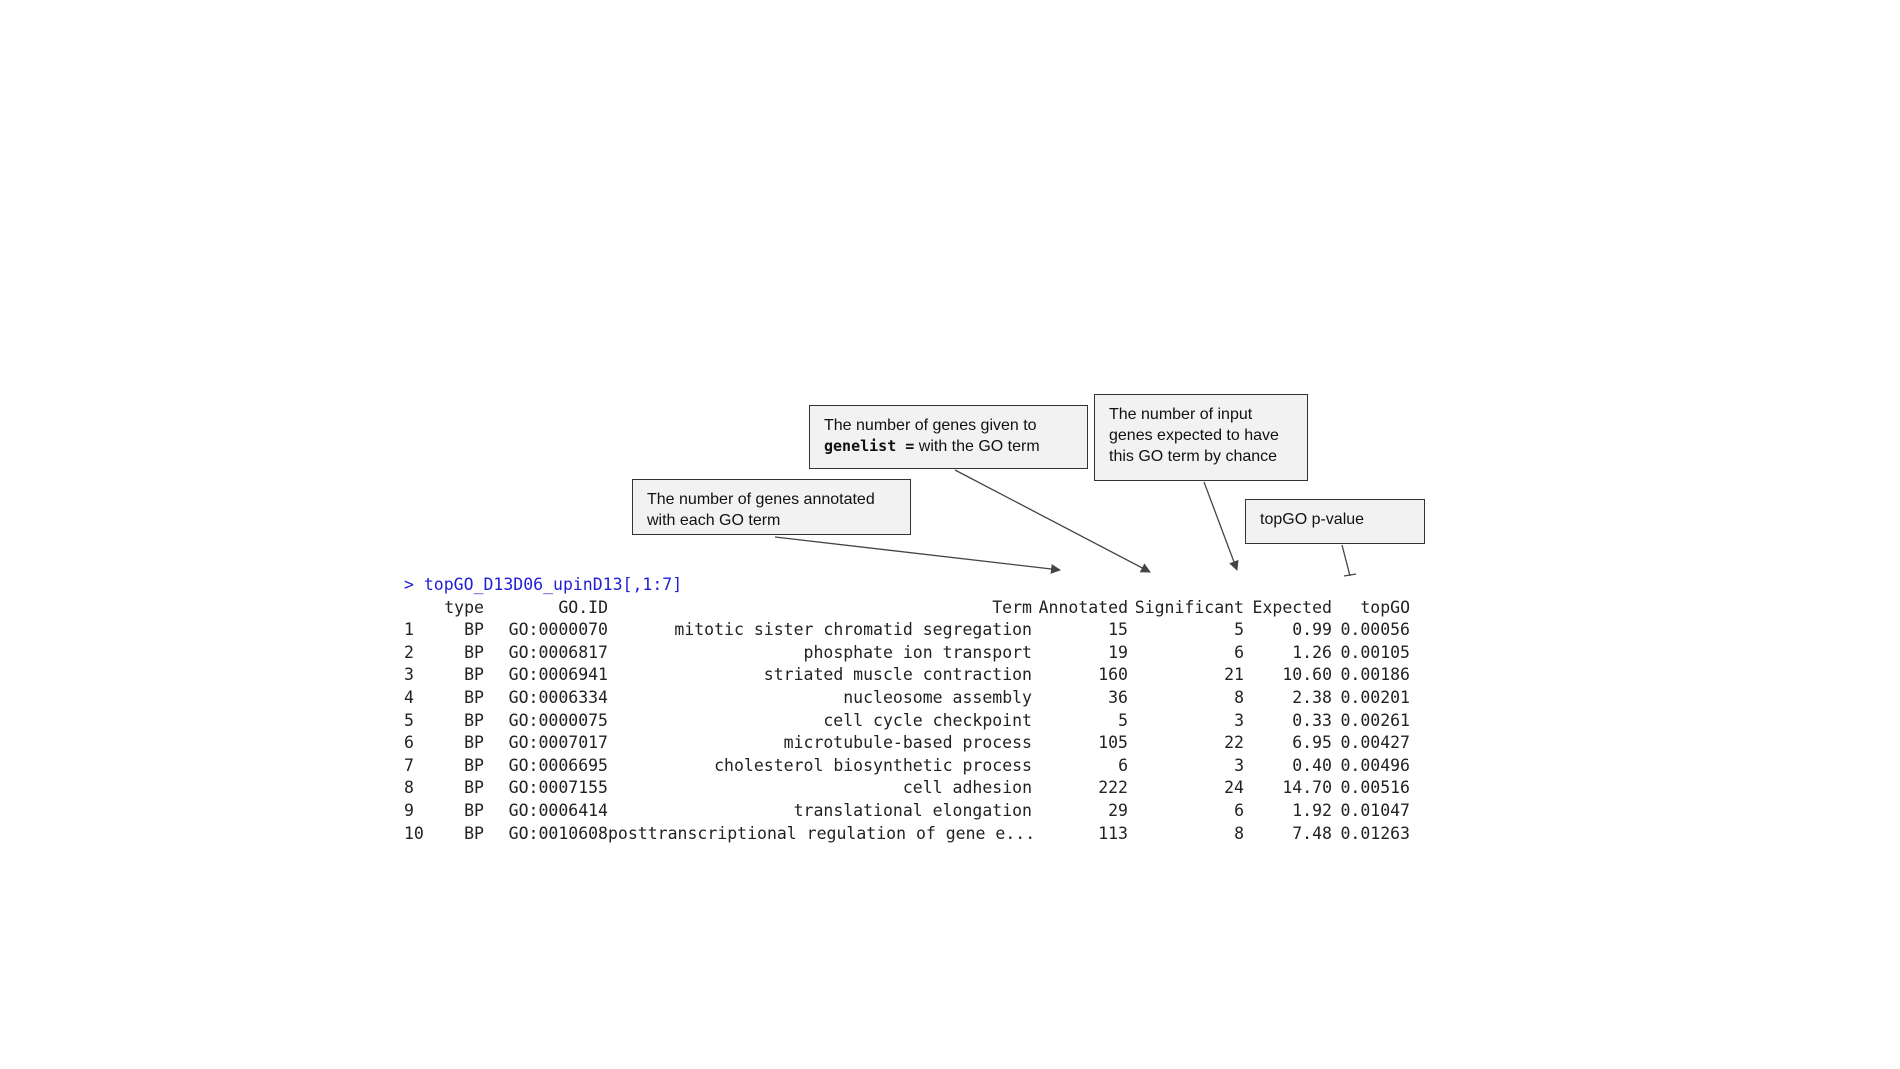 The width and height of the screenshot is (1900, 1069). Describe the element at coordinates (1312, 833) in the screenshot. I see `row-expected: 7.48` at that location.